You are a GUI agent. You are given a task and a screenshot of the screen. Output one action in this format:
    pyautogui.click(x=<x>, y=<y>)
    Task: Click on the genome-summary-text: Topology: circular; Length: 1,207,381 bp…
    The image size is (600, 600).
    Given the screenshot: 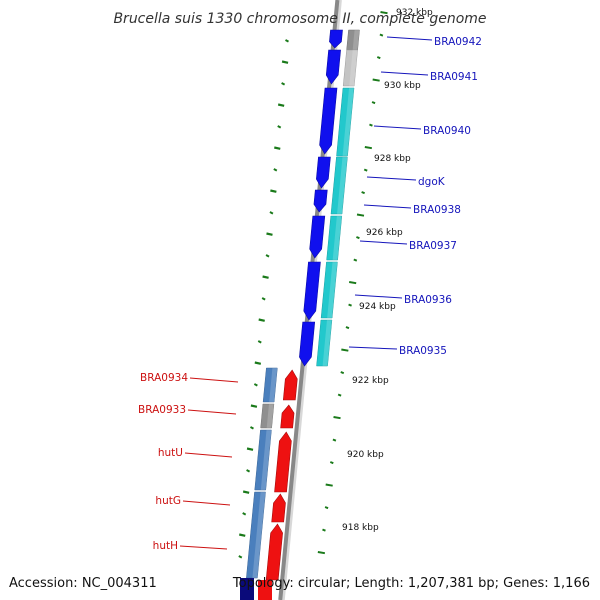 What is the action you would take?
    pyautogui.click(x=411, y=583)
    